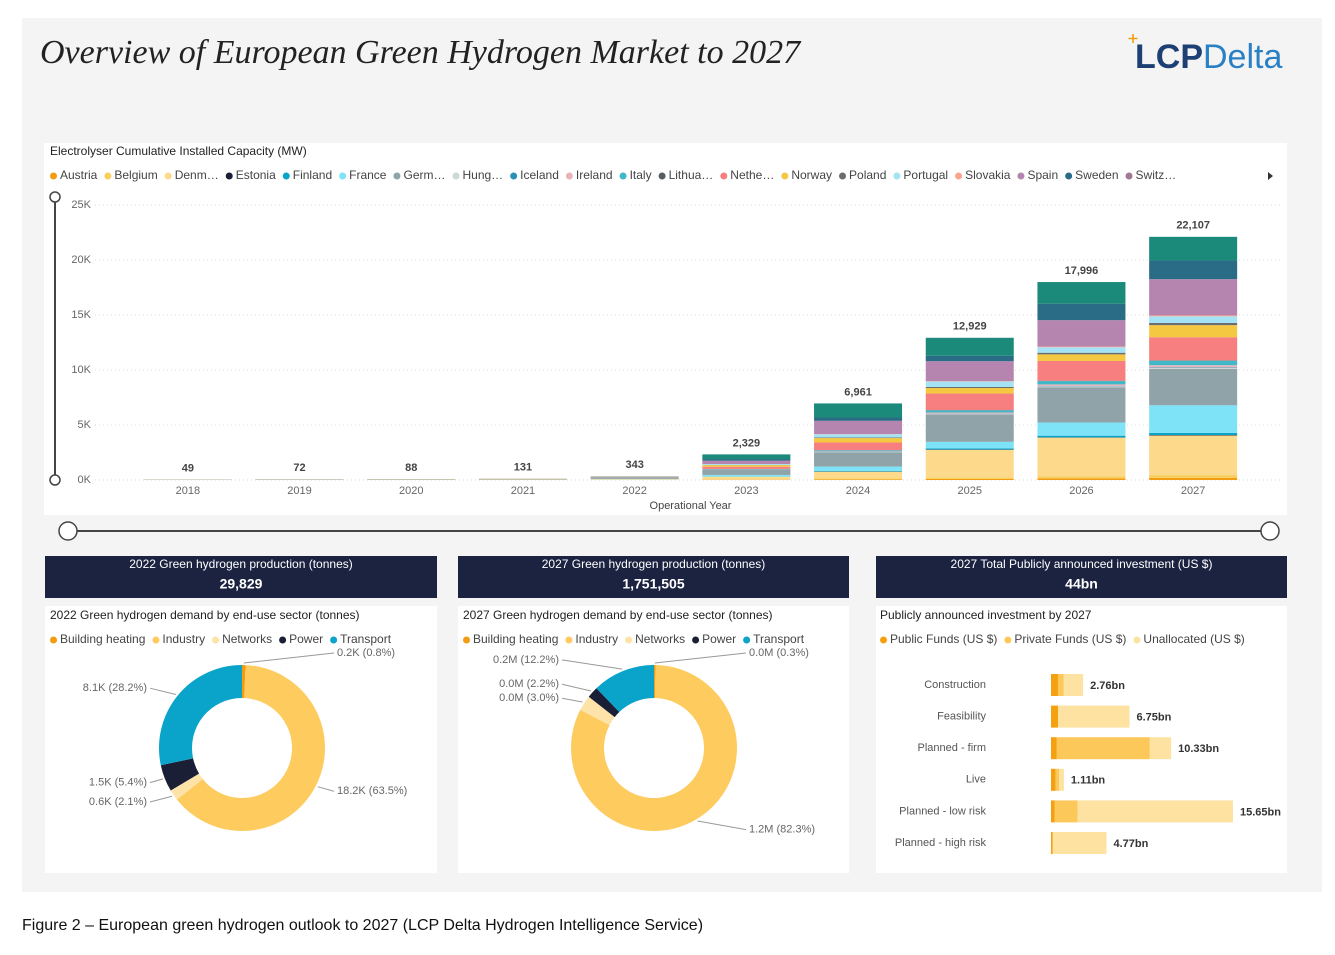 The height and width of the screenshot is (955, 1335). What do you see at coordinates (539, 175) in the screenshot?
I see `legend-label: Iceland` at bounding box center [539, 175].